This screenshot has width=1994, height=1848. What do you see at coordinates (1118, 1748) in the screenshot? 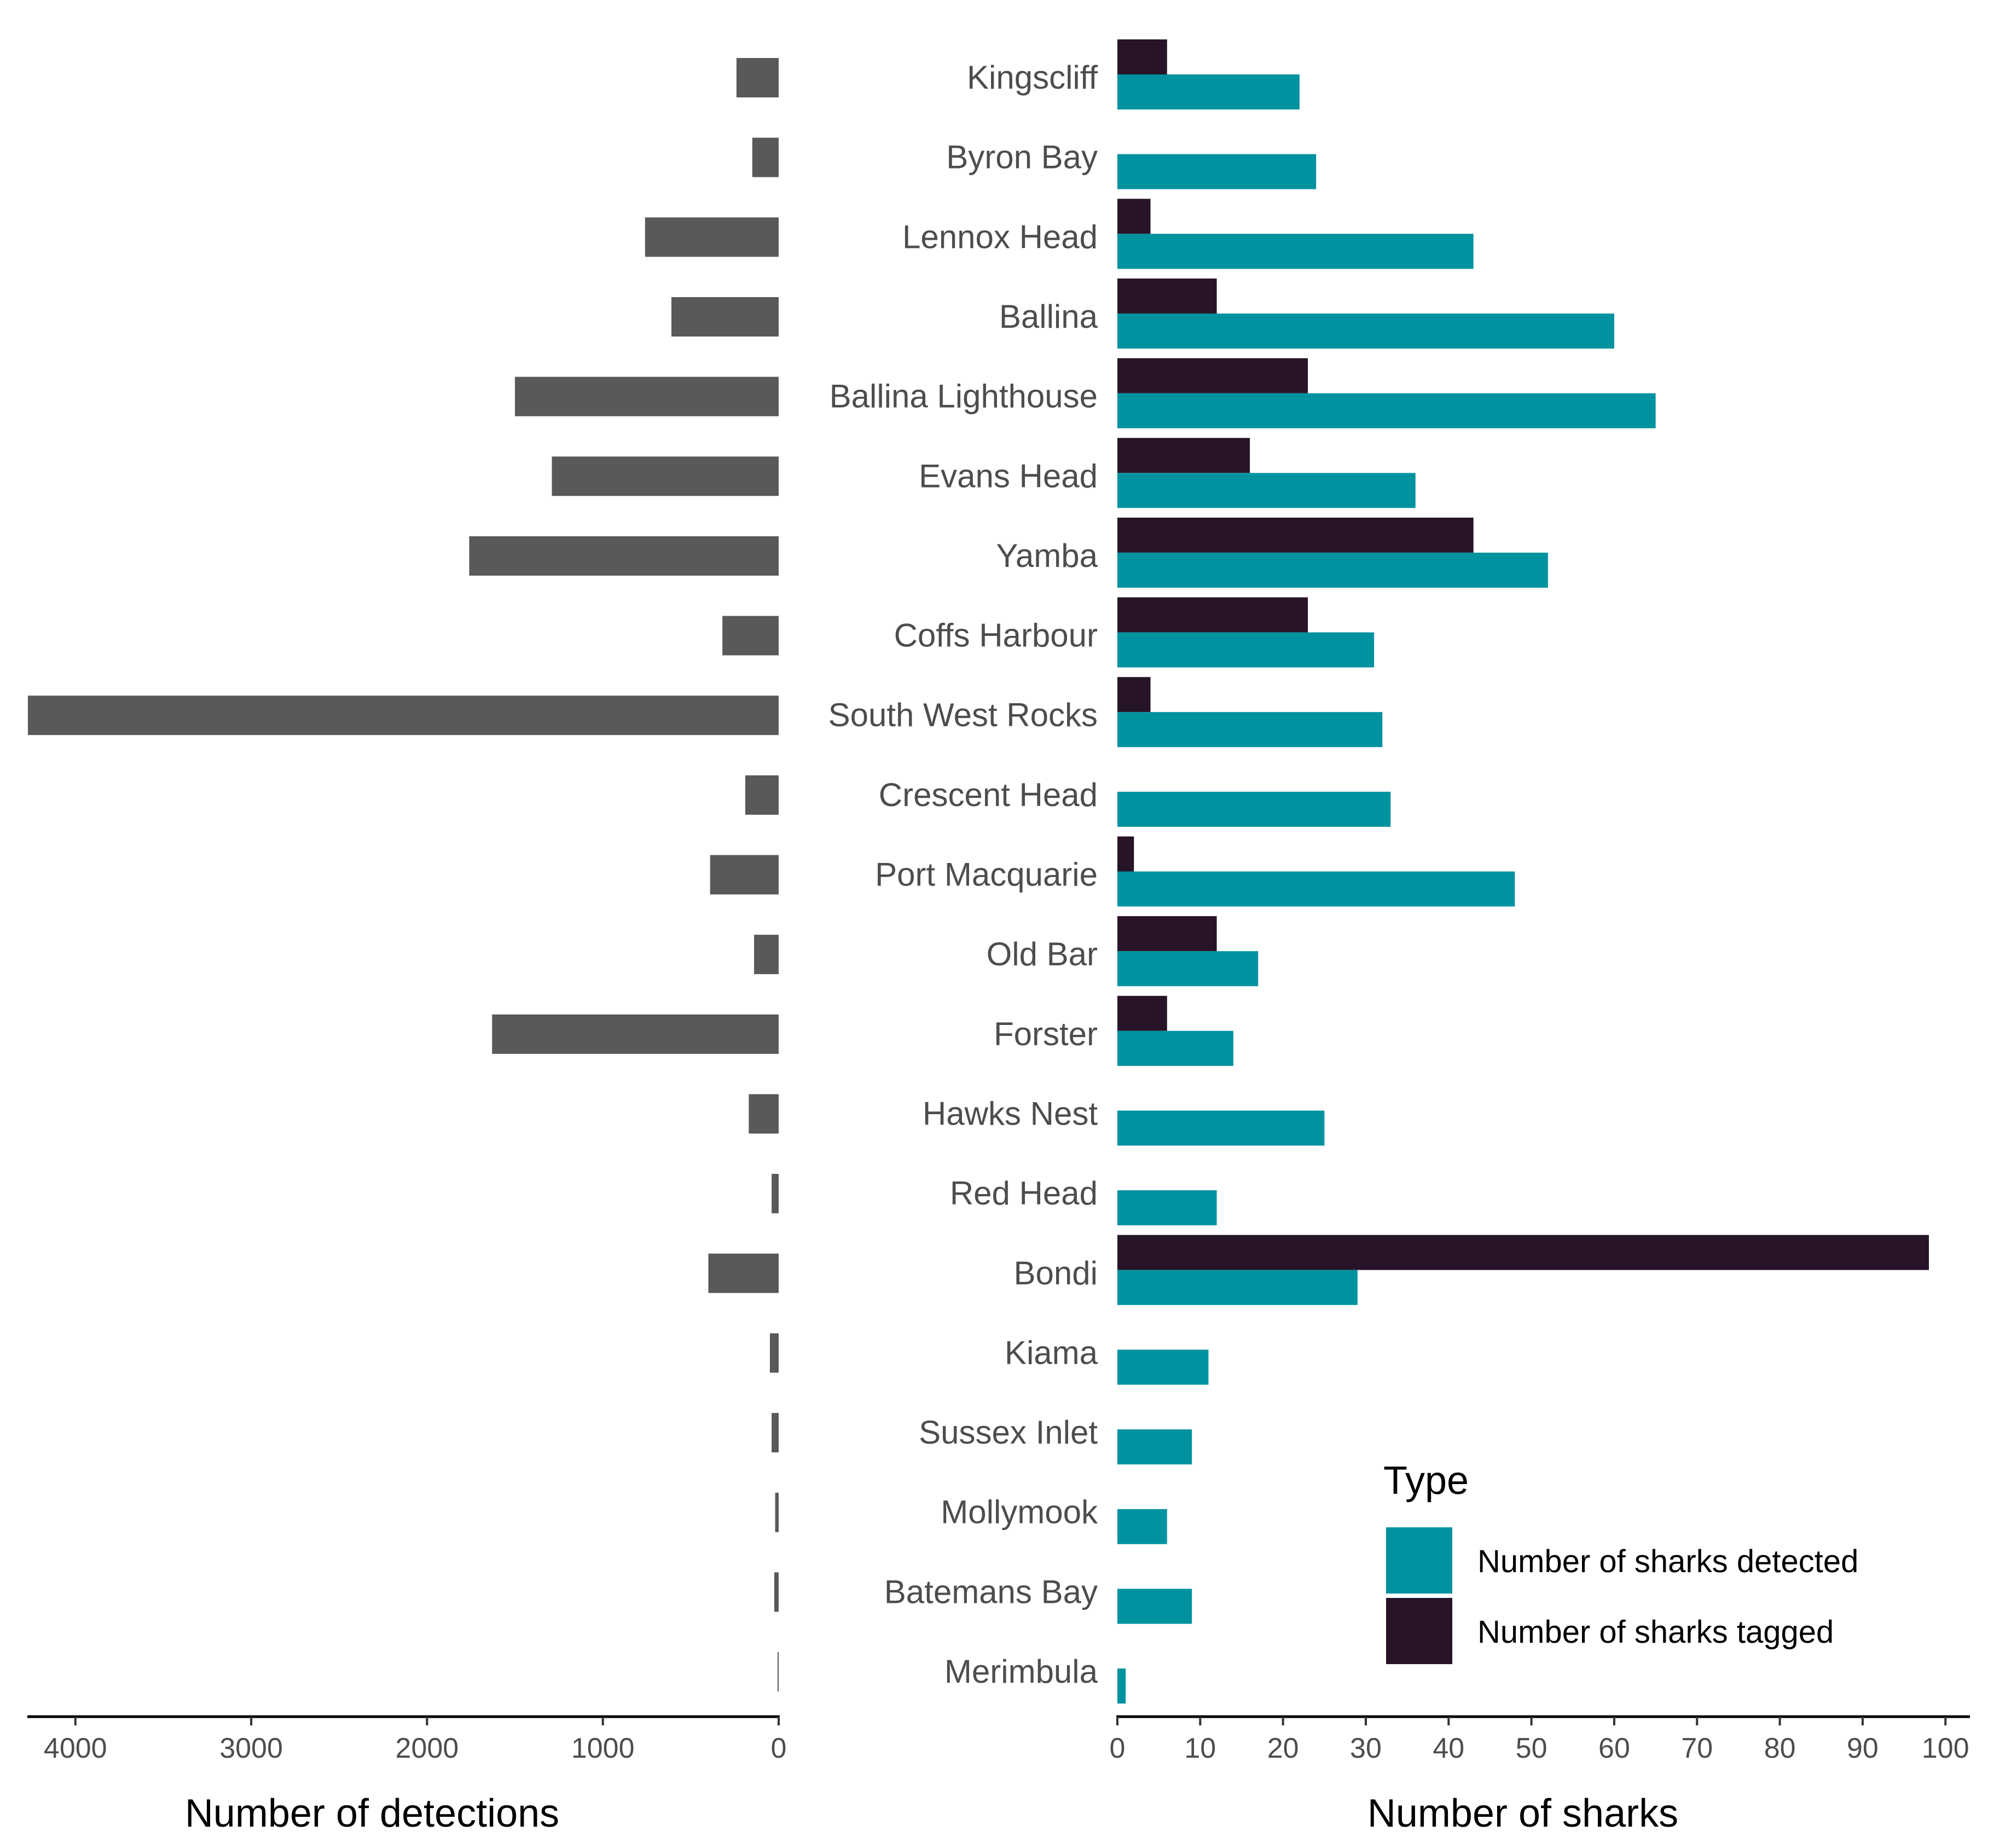
I see `sharks-tick-label-0: 0` at bounding box center [1118, 1748].